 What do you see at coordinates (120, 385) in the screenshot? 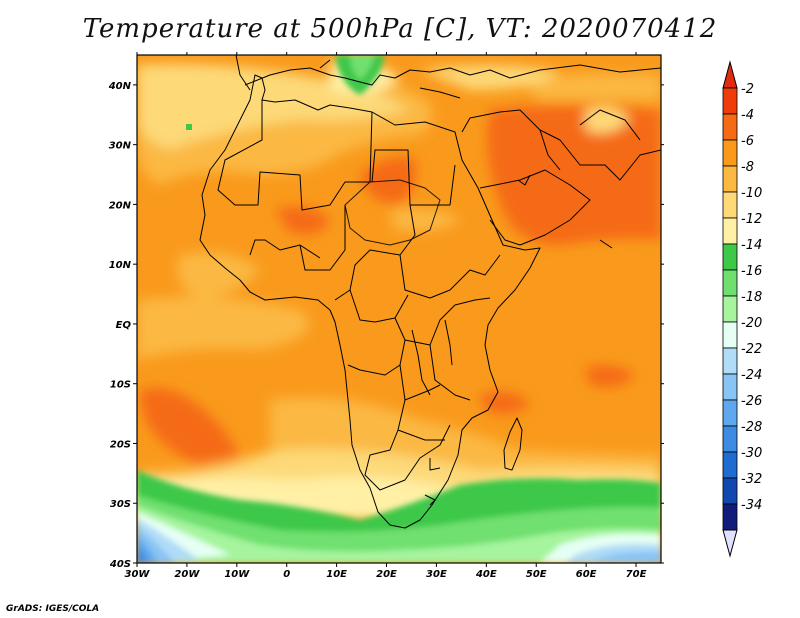
I see `lat-tick-label: 10S` at bounding box center [120, 385].